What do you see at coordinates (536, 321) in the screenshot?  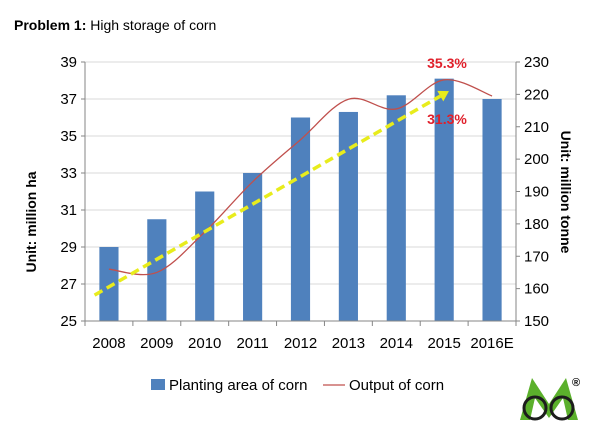 I see `right-tick-label-150: 150` at bounding box center [536, 321].